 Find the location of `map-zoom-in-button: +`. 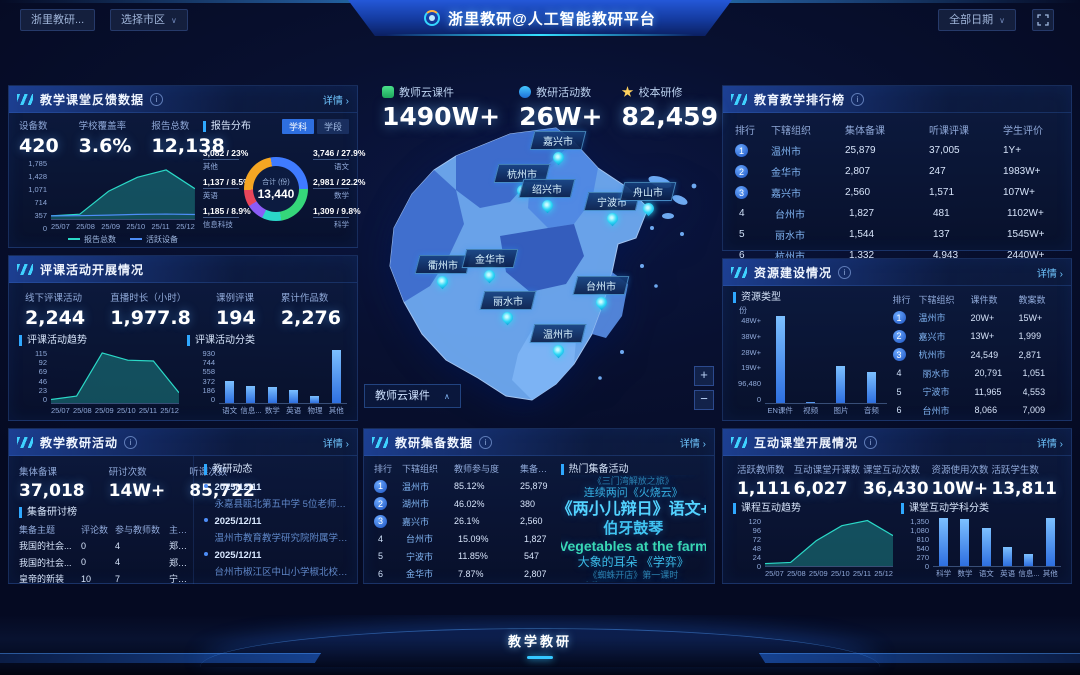

map-zoom-in-button: + is located at coordinates (704, 376).